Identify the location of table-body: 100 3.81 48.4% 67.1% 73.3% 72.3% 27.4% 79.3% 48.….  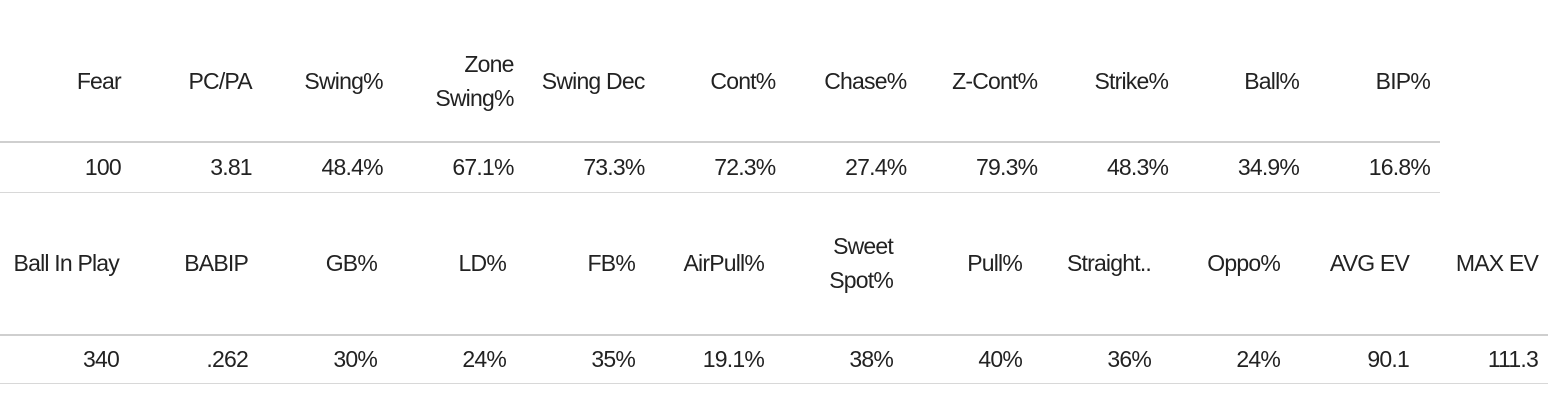
(720, 167).